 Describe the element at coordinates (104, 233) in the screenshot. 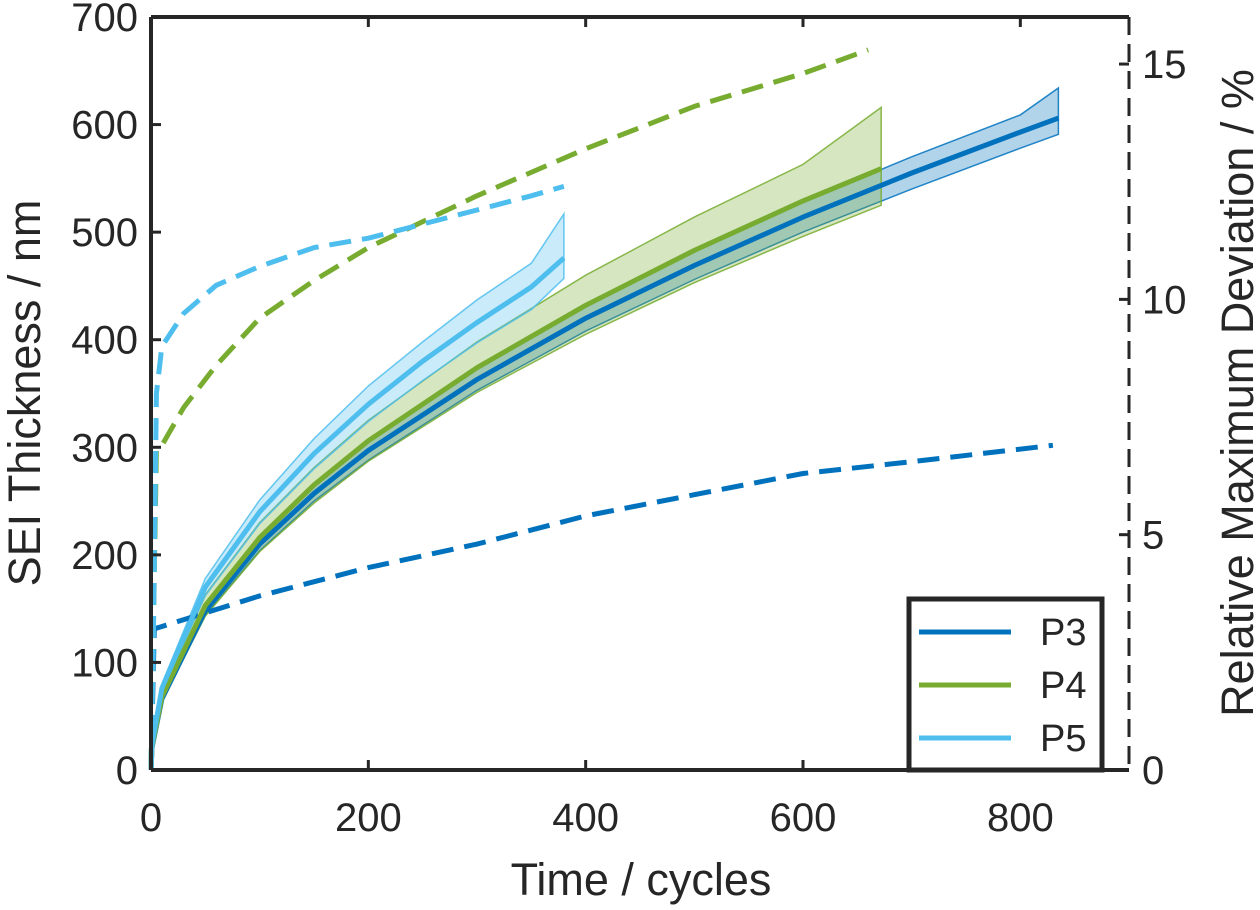

I see `y-tick-label: 500` at that location.